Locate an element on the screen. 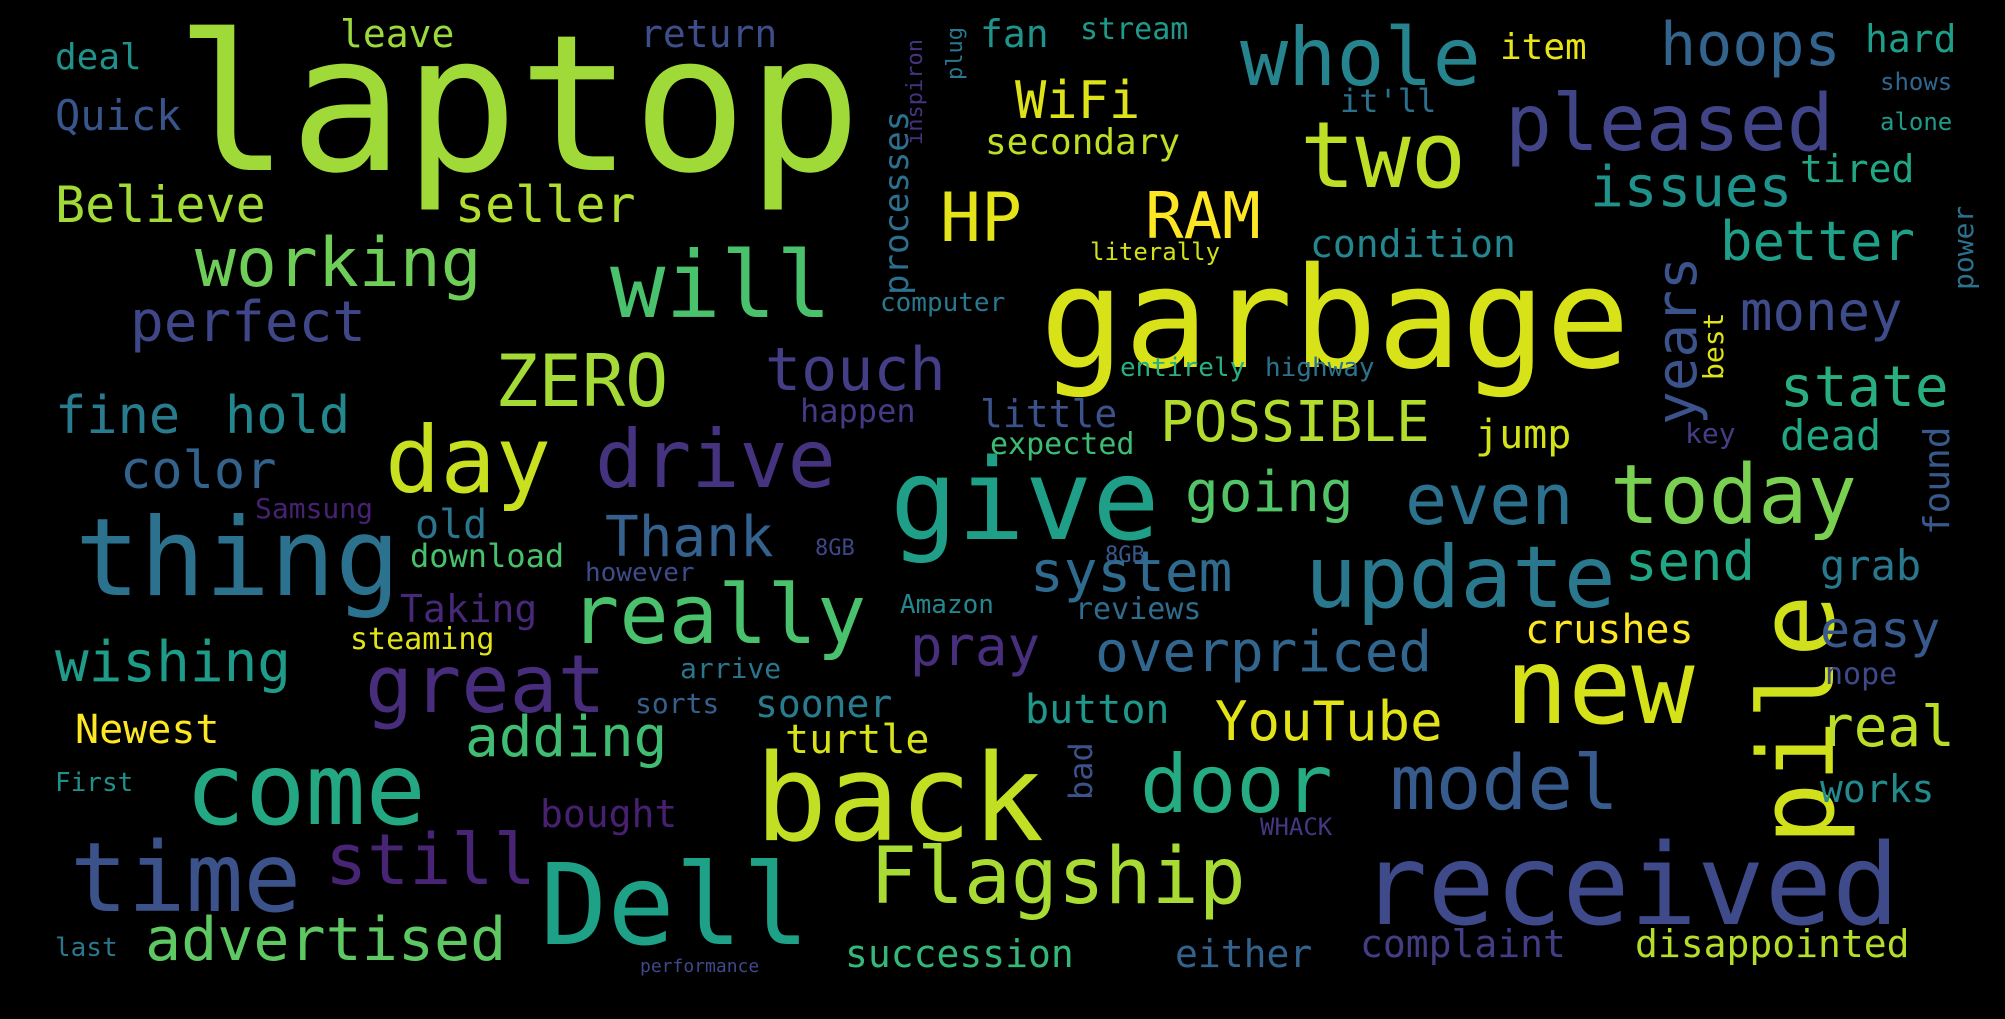 The image size is (2005, 1019). word: issues is located at coordinates (1691, 187).